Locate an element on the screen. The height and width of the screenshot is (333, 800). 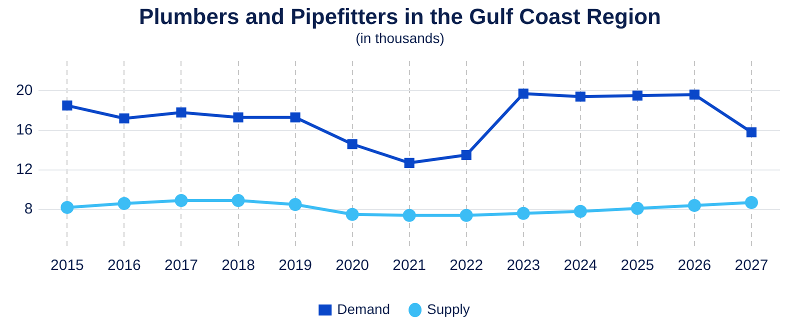
x-tick-label: 2027 is located at coordinates (751, 265).